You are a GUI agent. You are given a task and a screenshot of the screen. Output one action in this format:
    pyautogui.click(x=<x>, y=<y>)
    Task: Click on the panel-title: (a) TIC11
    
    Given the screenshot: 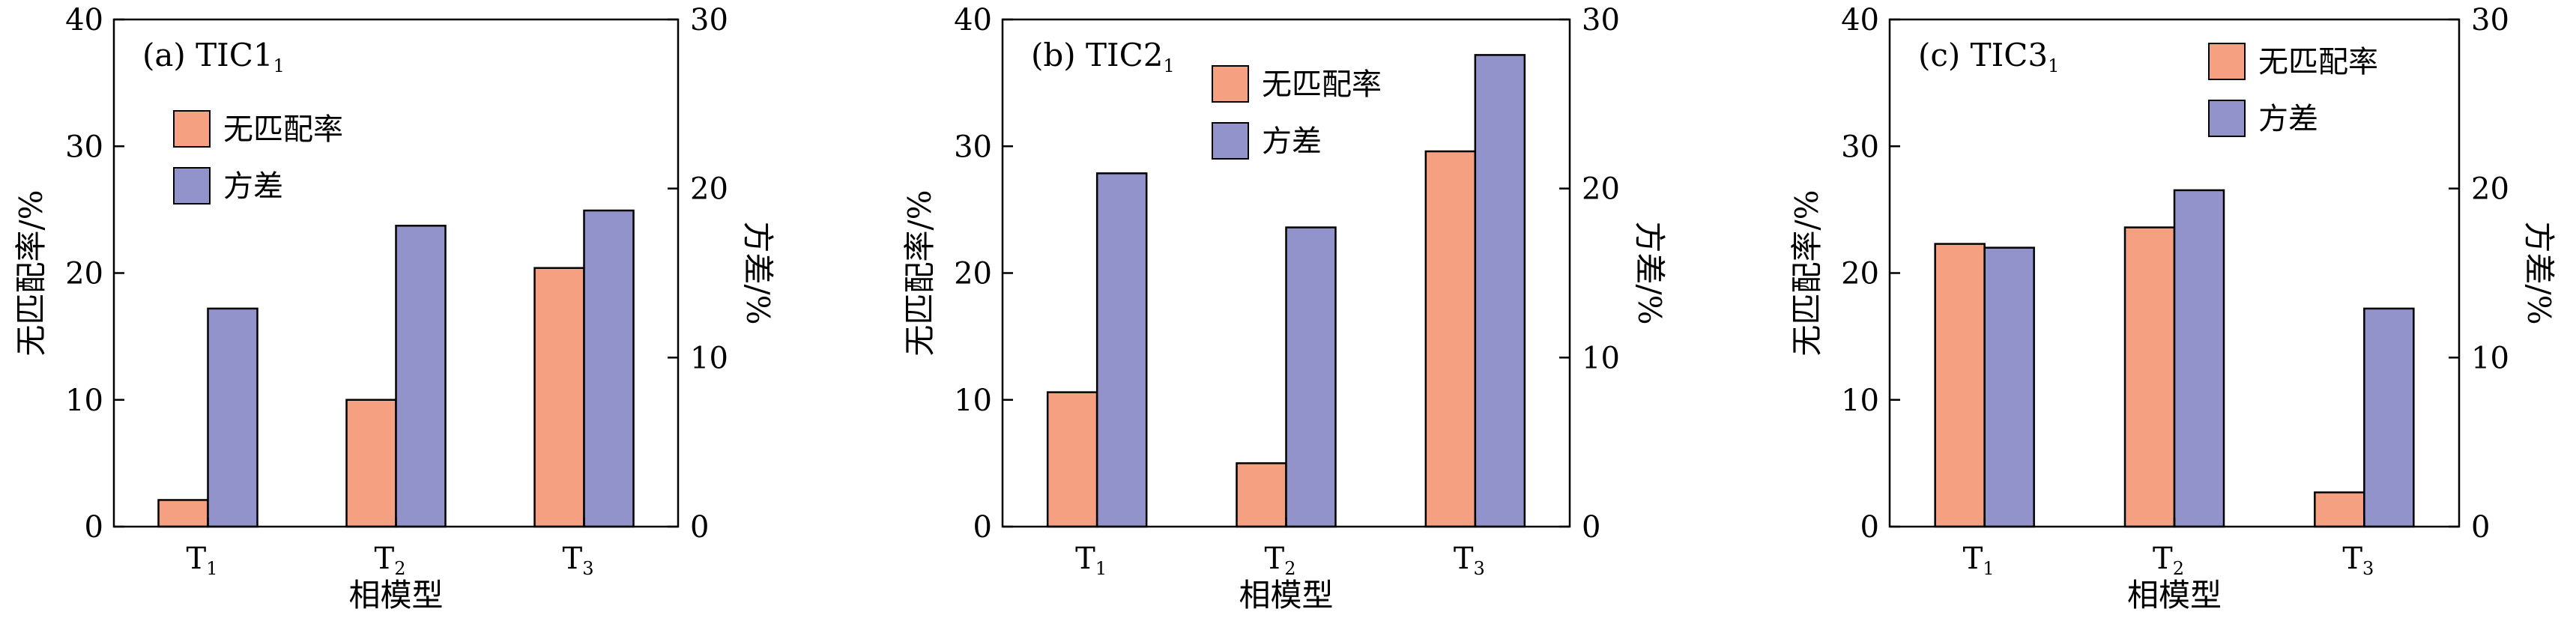 What is the action you would take?
    pyautogui.click(x=213, y=56)
    